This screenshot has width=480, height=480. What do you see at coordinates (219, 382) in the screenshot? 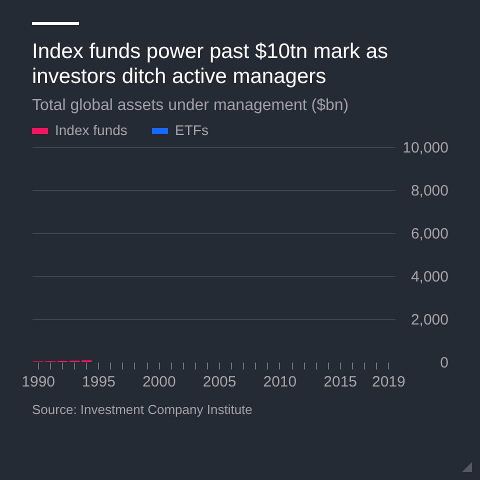
I see `x-tick-label: 2005` at bounding box center [219, 382].